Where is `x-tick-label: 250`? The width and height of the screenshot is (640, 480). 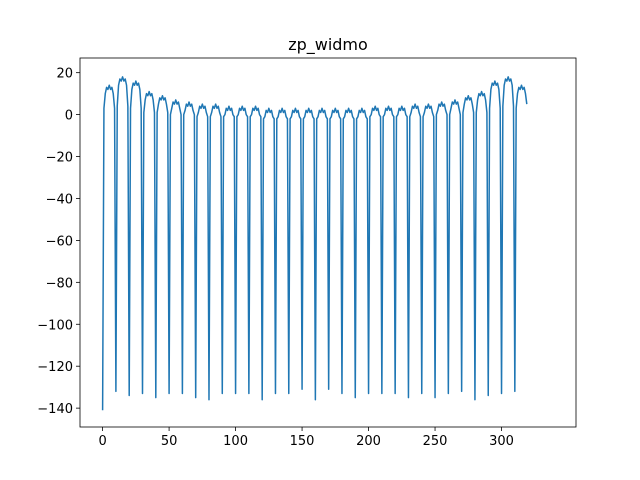 x-tick-label: 250 is located at coordinates (435, 441).